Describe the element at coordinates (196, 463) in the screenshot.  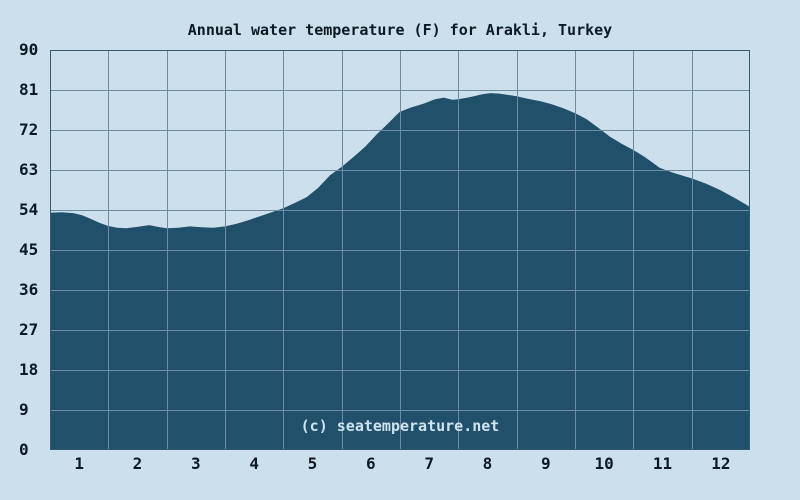
I see `x-axis-month-label: 3` at that location.